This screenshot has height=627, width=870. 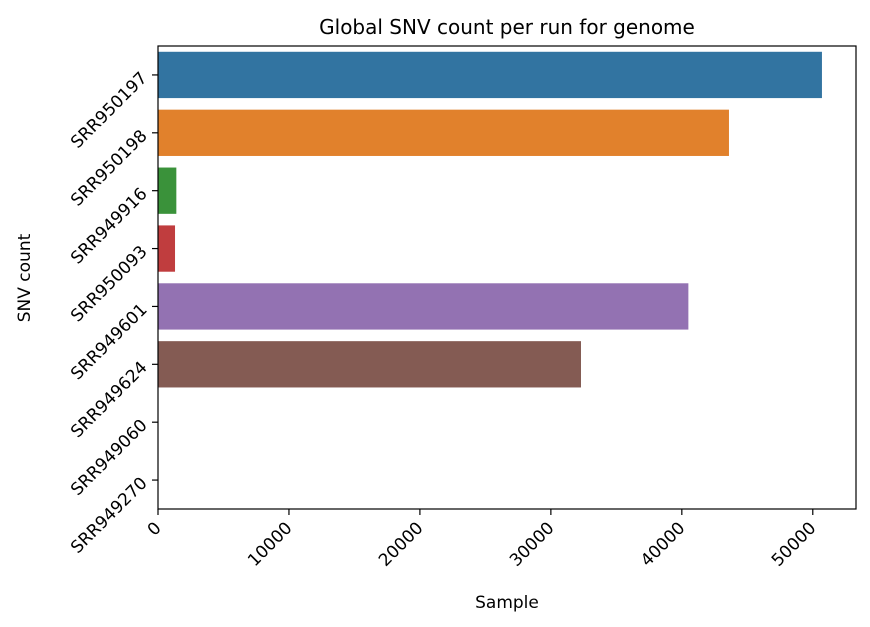 I want to click on x-tick-label: 40000, so click(x=663, y=544).